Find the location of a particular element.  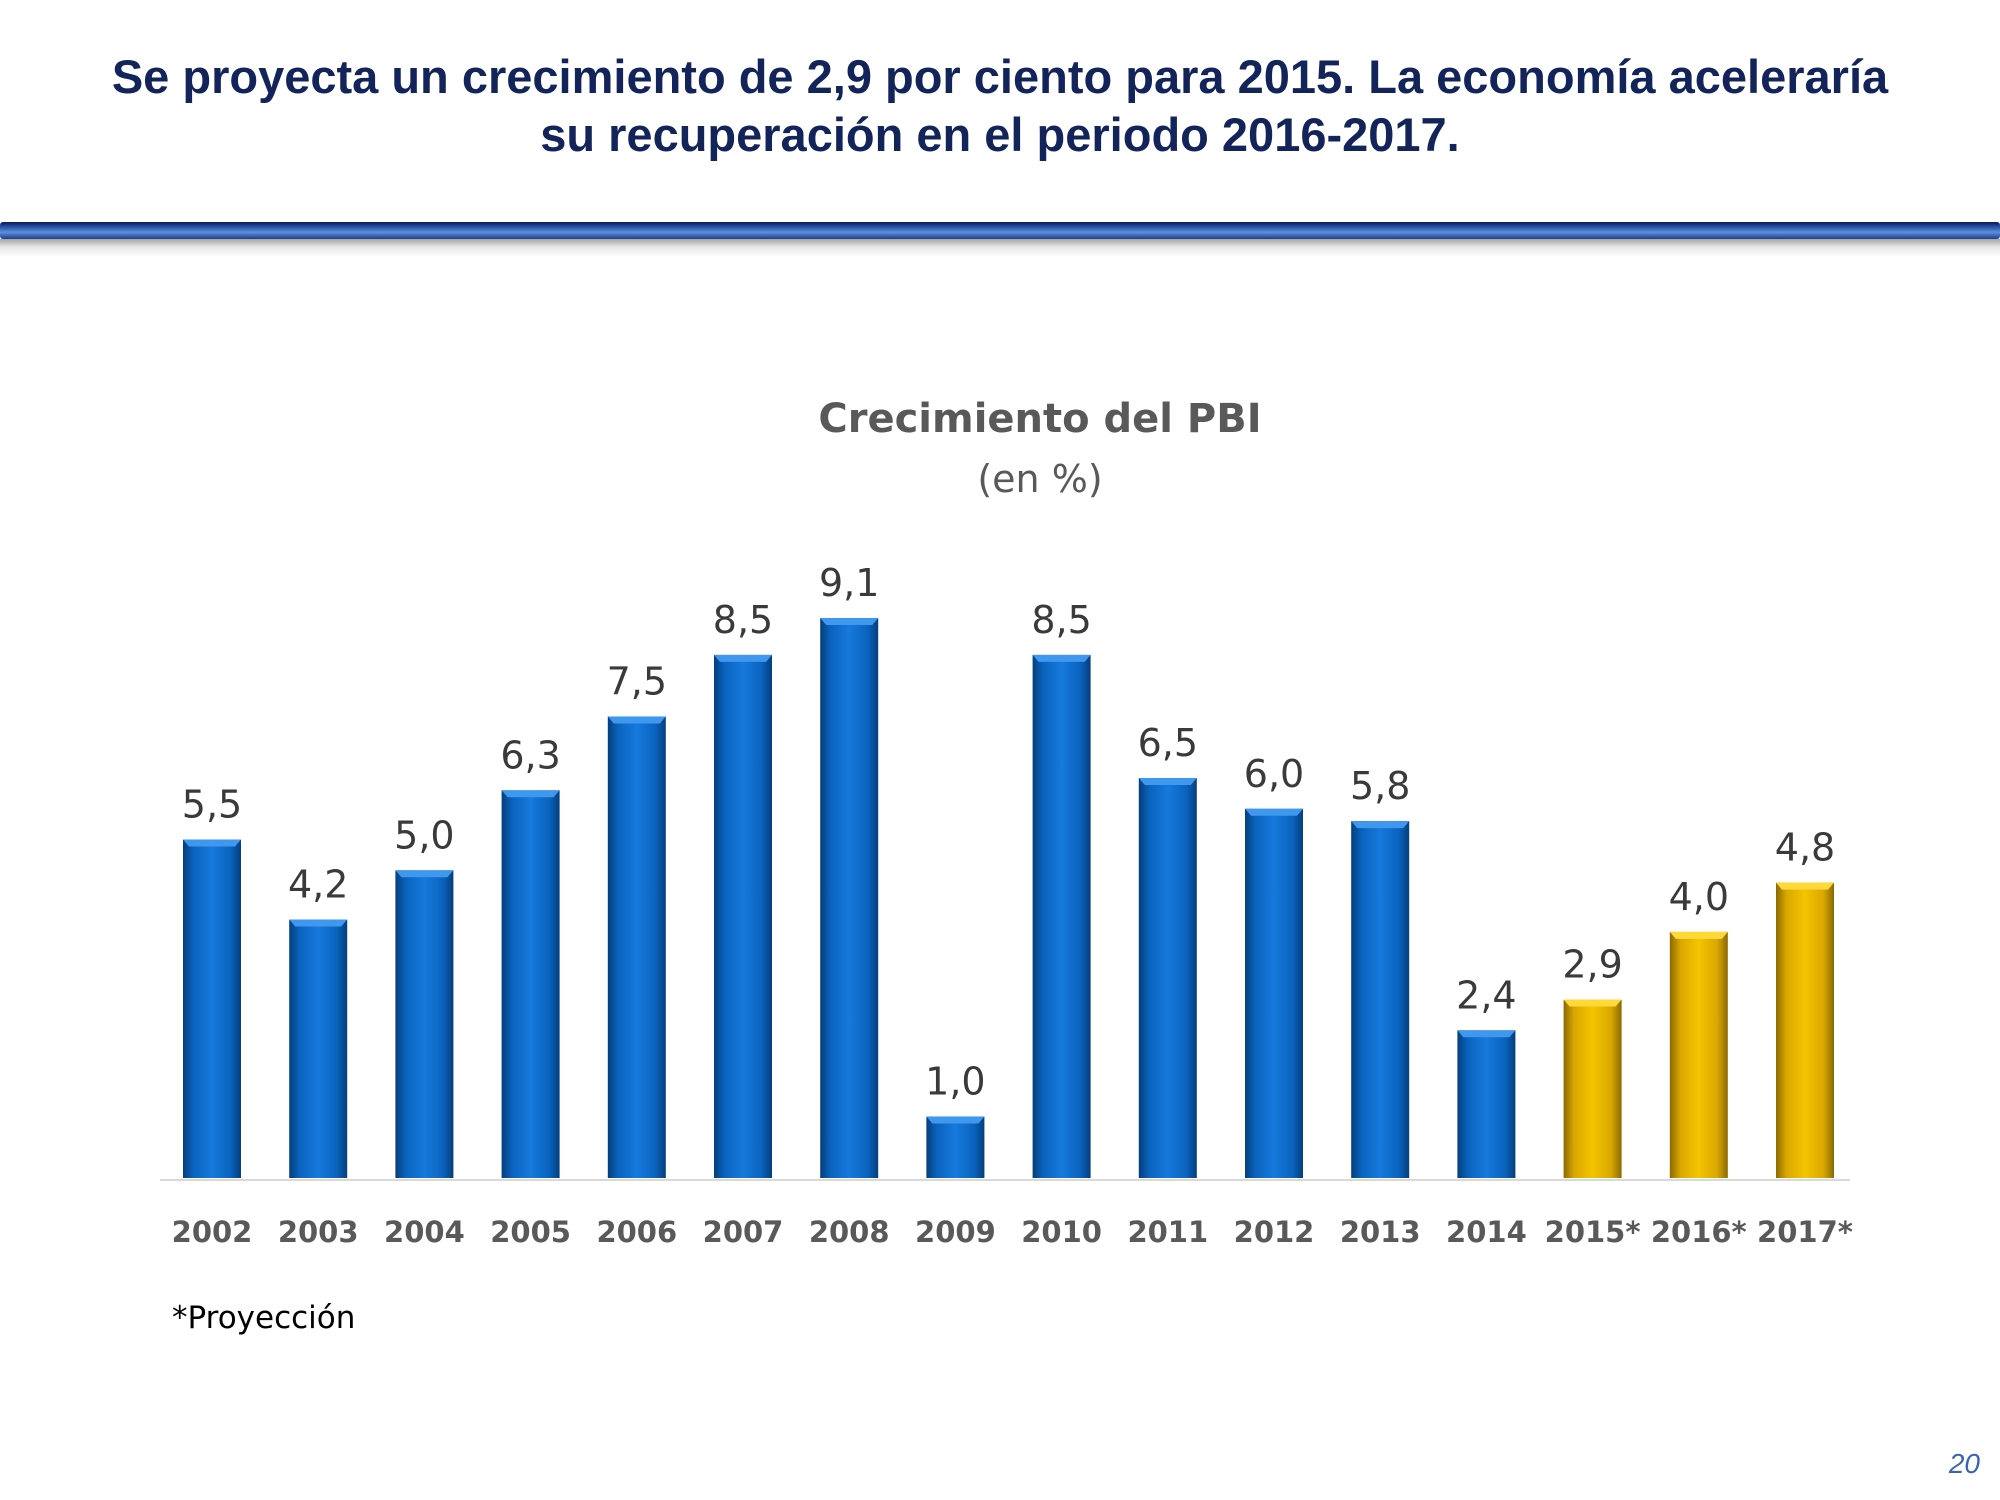

bar-bevel-2002 is located at coordinates (212, 843).